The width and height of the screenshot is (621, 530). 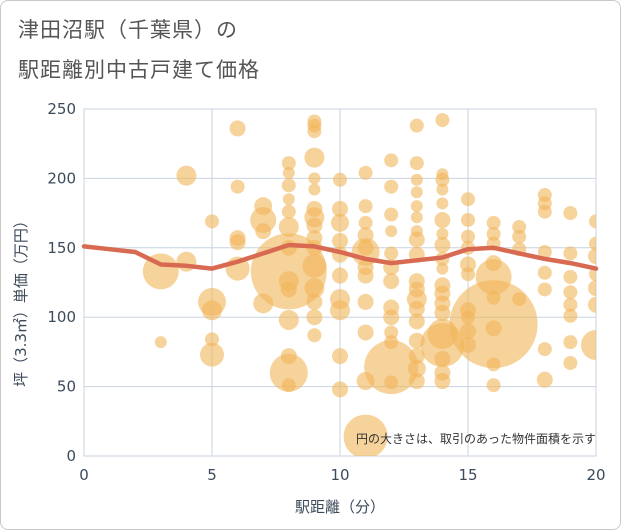 What do you see at coordinates (139, 70) in the screenshot?
I see `chart-title-line-2: 駅距離別中古戸建て価格` at bounding box center [139, 70].